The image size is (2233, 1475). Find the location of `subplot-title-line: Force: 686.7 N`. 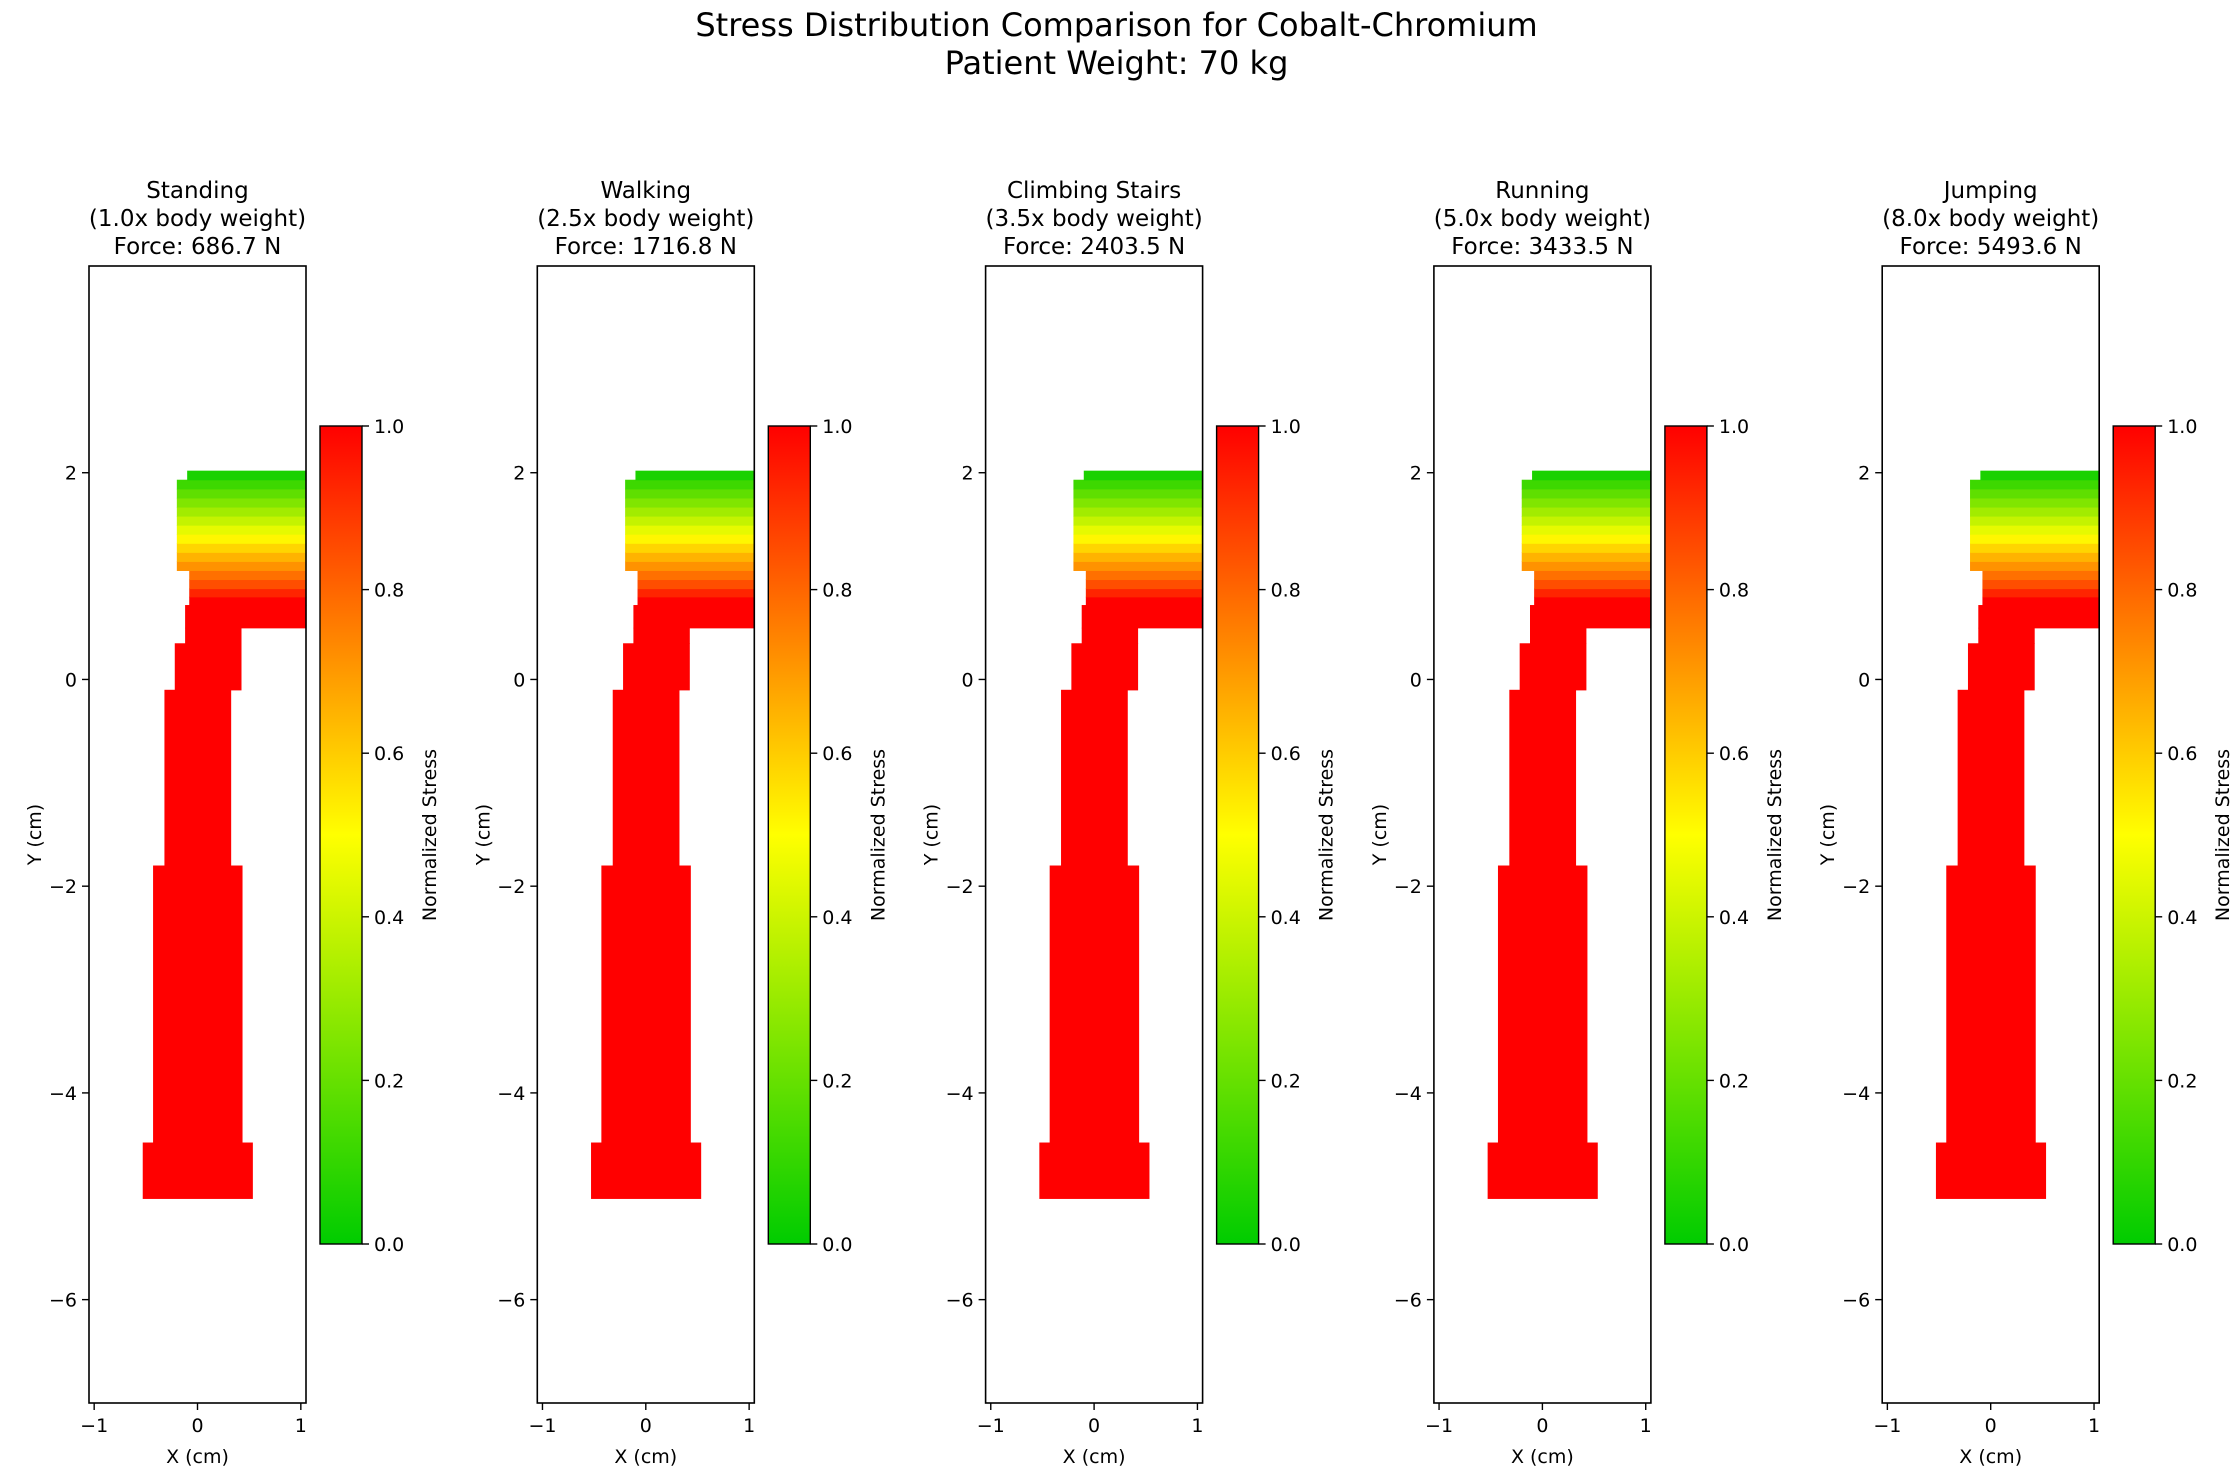

subplot-title-line: Force: 686.7 N is located at coordinates (198, 247).